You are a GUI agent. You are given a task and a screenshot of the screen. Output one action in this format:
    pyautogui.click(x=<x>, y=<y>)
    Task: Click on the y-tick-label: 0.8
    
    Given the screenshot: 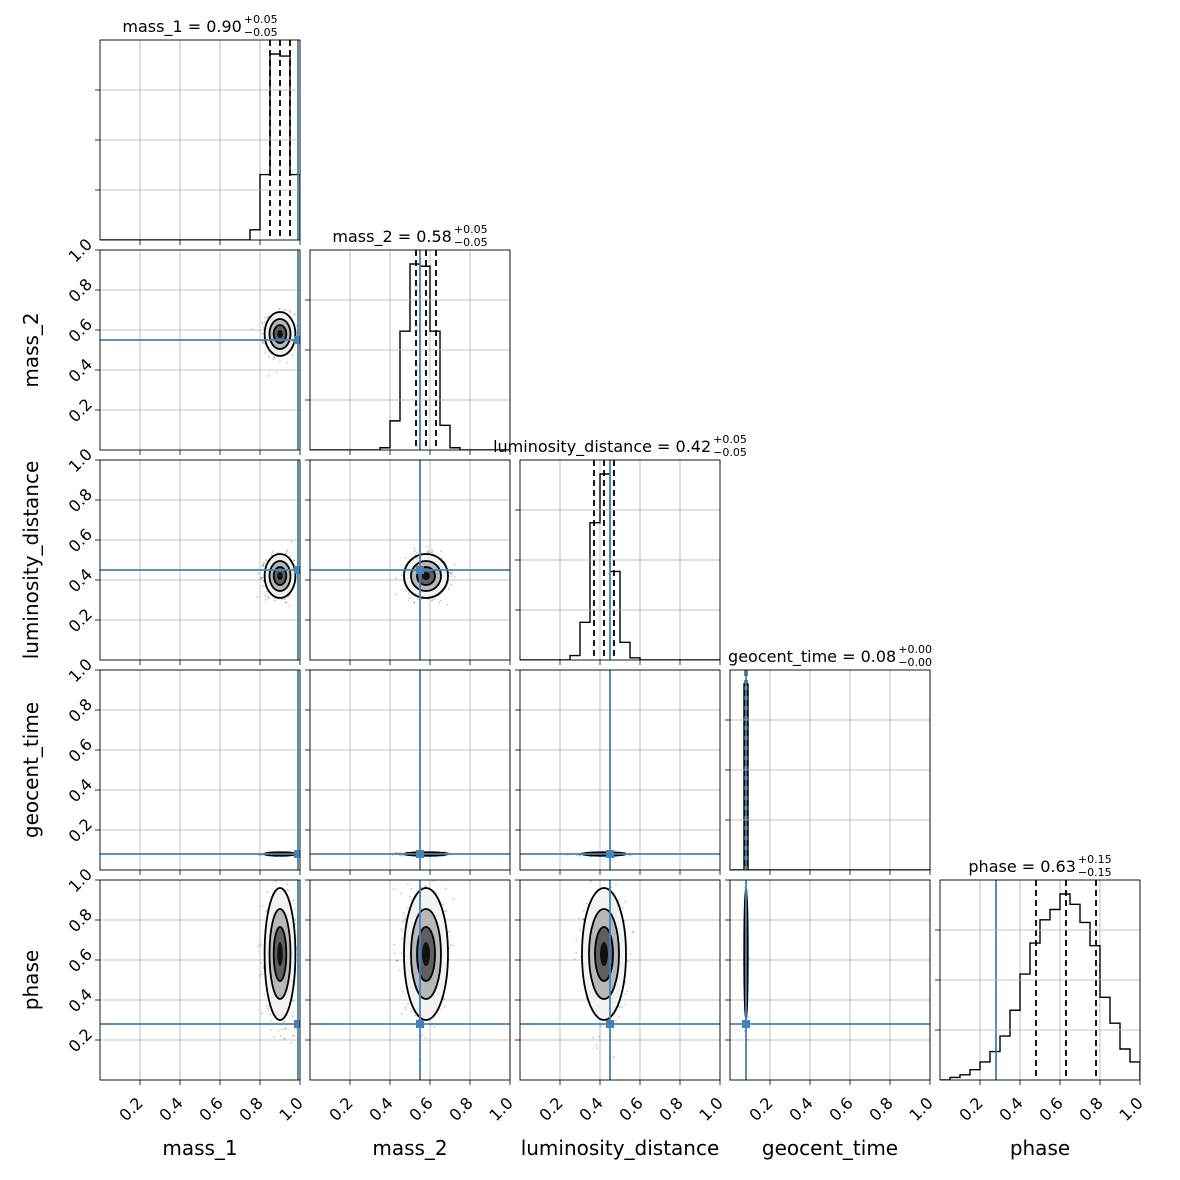 What is the action you would take?
    pyautogui.click(x=80, y=710)
    